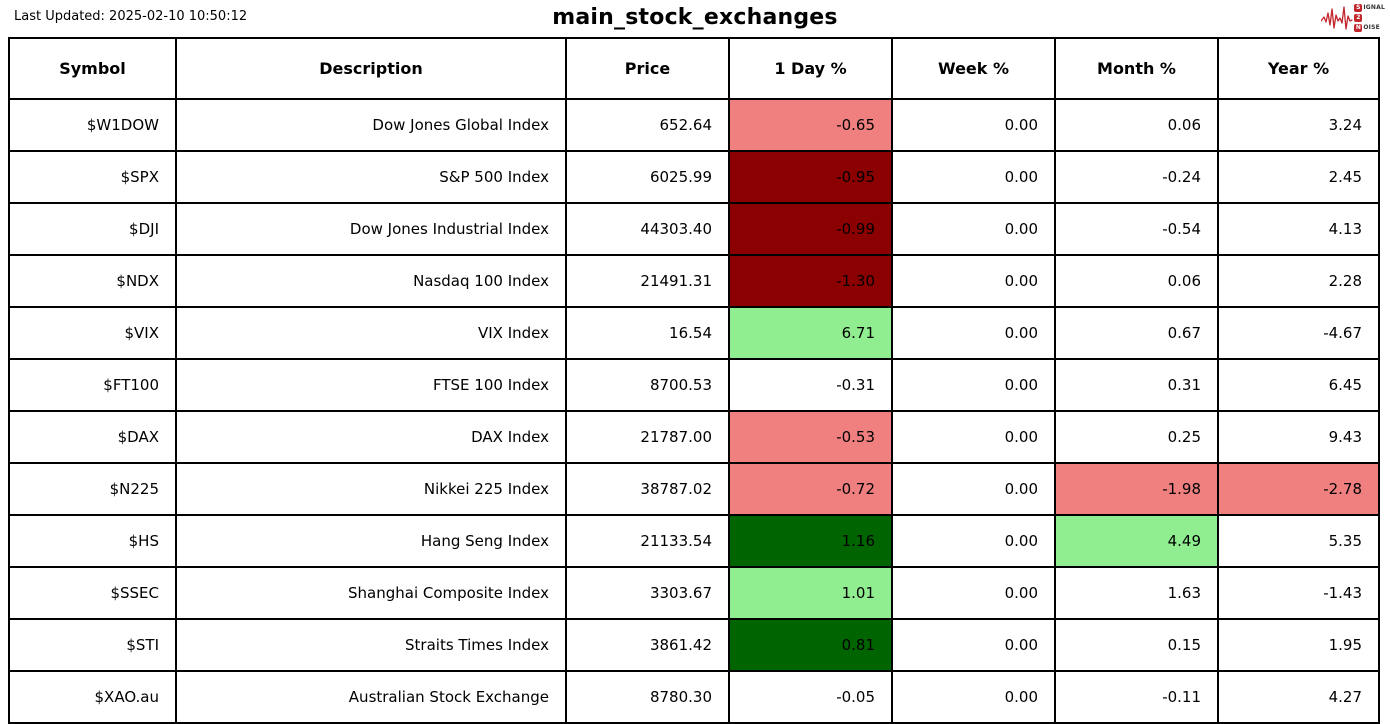 This screenshot has height=724, width=1390. Describe the element at coordinates (1358, 7) in the screenshot. I see `logo-letter-s: S` at that location.